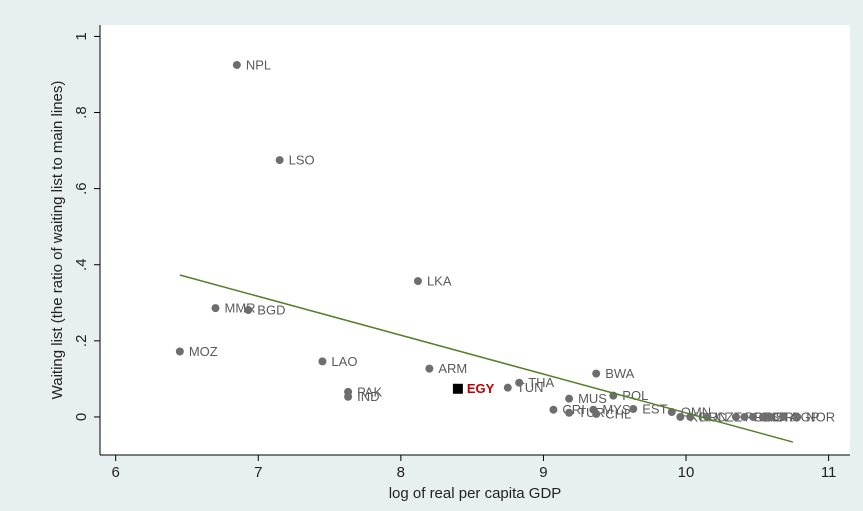 Image resolution: width=863 pixels, height=511 pixels. Describe the element at coordinates (820, 416) in the screenshot. I see `point-label: NOR` at that location.